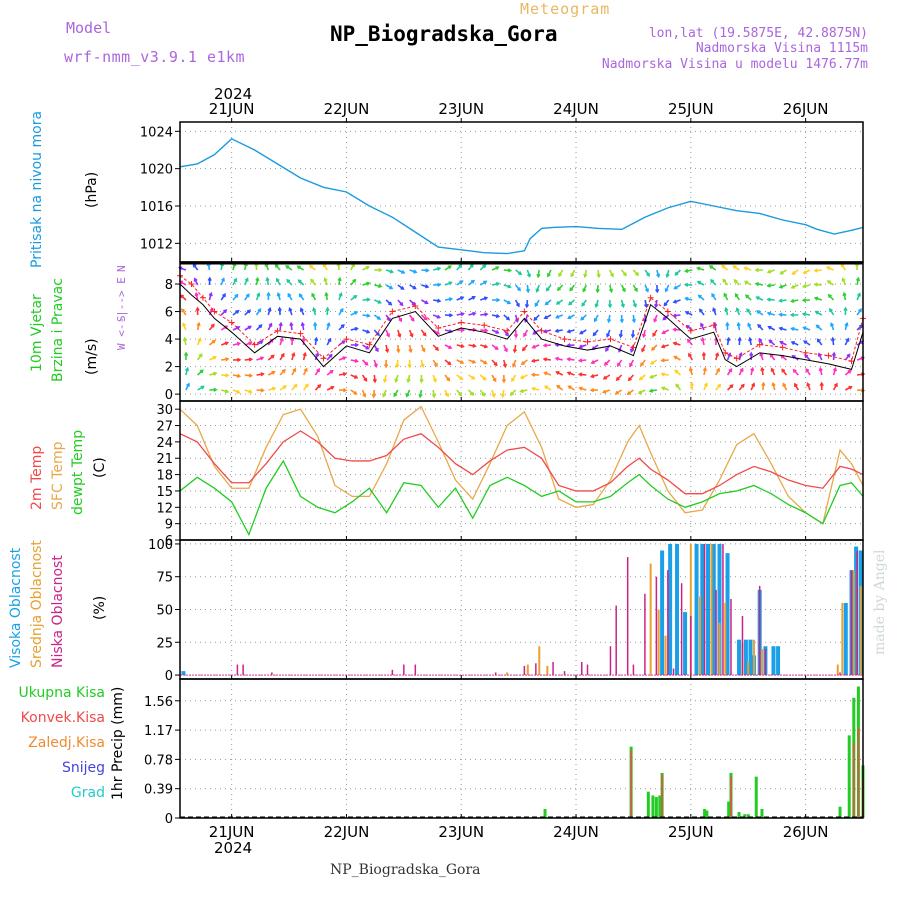  What do you see at coordinates (853, 780) in the screenshot?
I see `precip-conv-bar` at bounding box center [853, 780].